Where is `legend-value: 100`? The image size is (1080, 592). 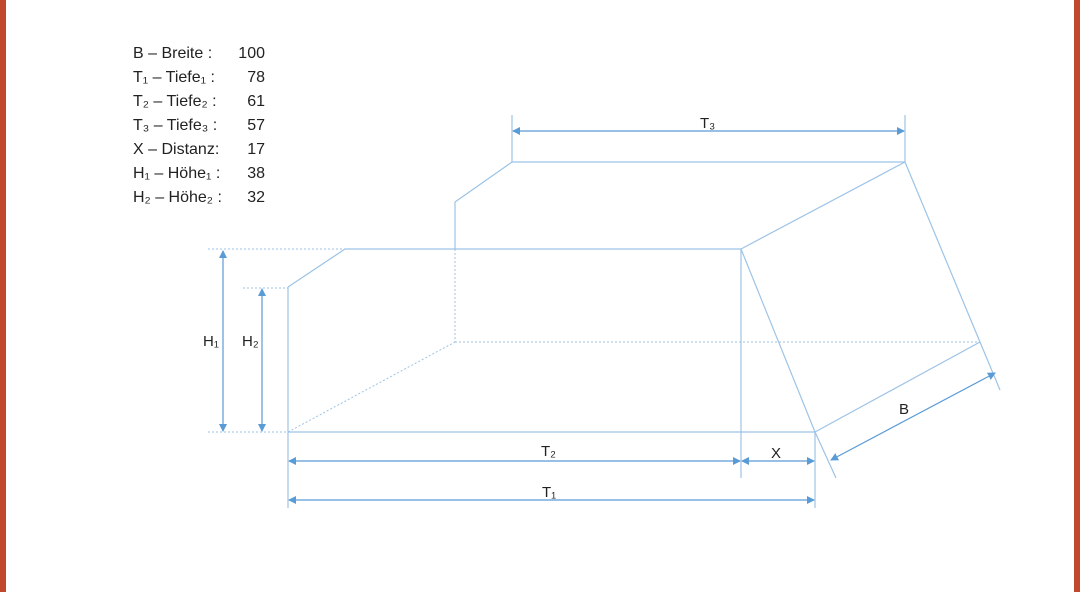 legend-value: 100 is located at coordinates (251, 53).